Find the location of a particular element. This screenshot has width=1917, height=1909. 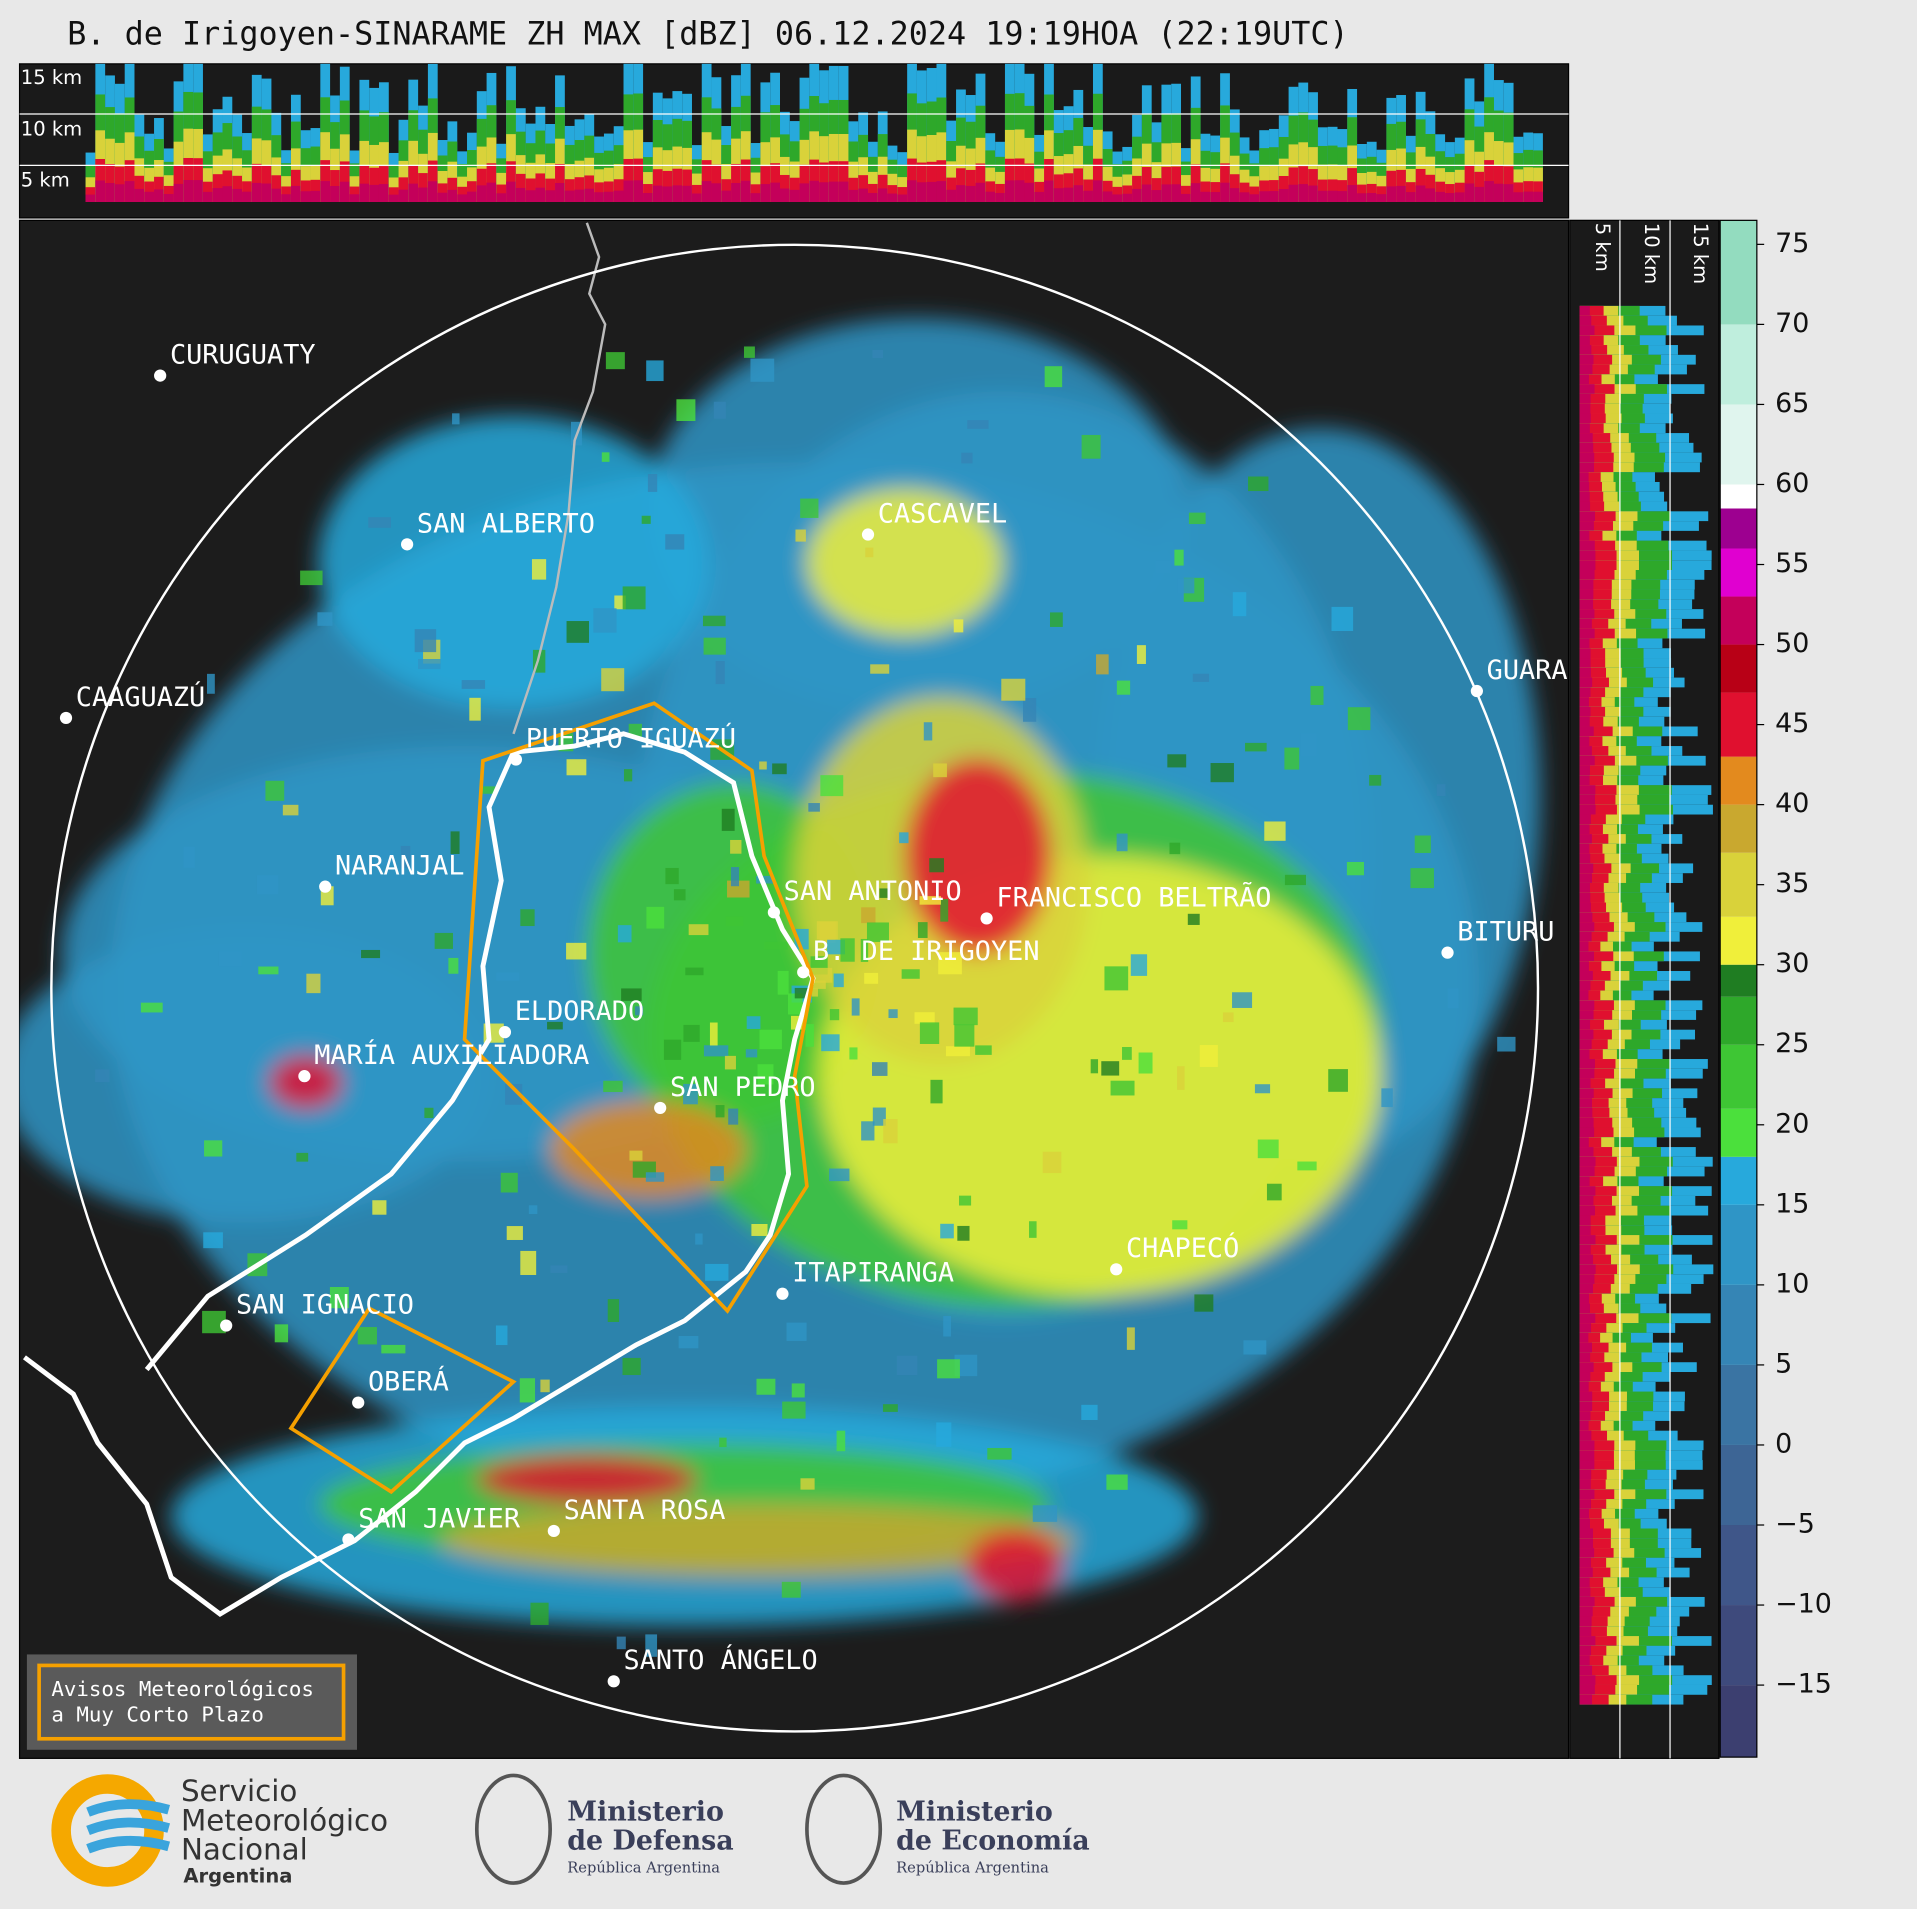

place-label: FRANCISCO BELTRÃO is located at coordinates (1133, 897).